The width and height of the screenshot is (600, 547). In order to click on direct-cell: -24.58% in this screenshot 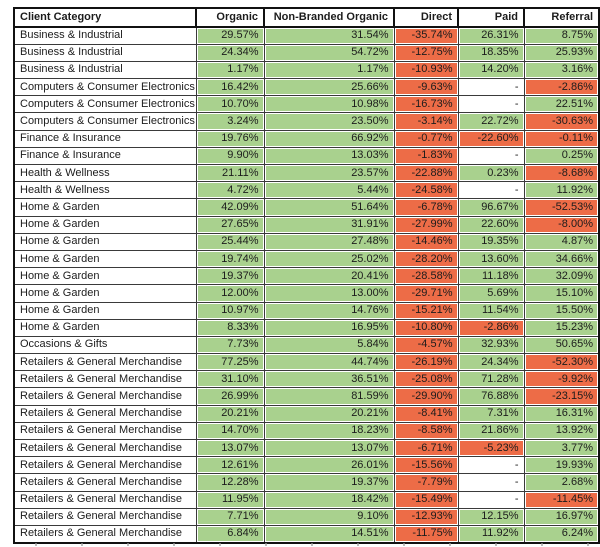, I will do `click(426, 190)`.